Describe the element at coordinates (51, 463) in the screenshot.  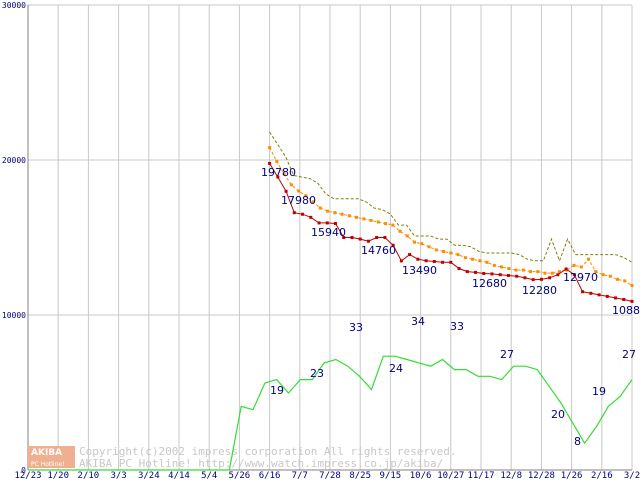
I see `logo-box-bottom` at that location.